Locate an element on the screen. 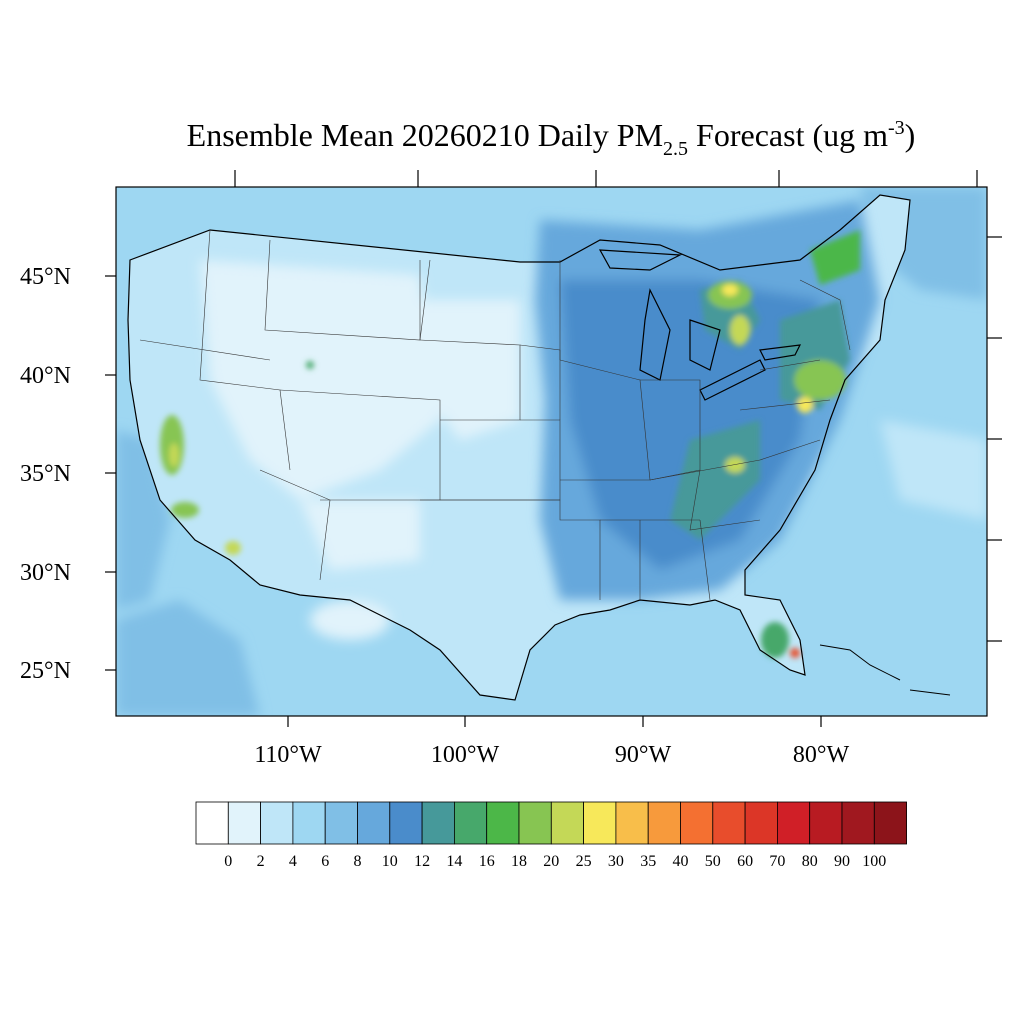 The width and height of the screenshot is (1024, 1024). lon-label: 110°W is located at coordinates (288, 755).